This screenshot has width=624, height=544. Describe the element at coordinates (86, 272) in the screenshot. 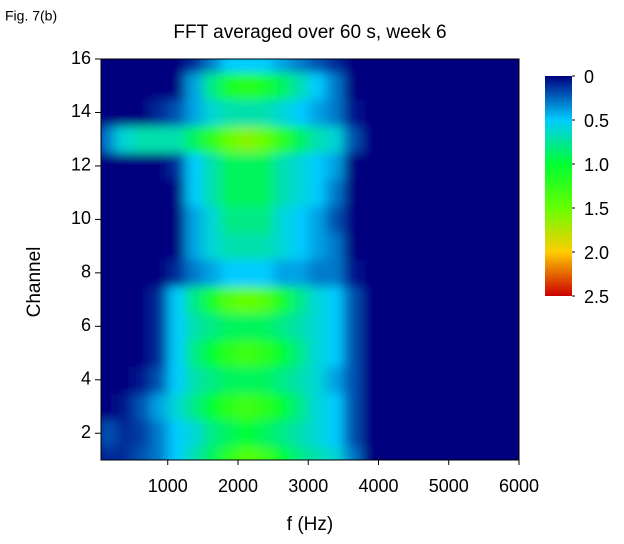

I see `y-tick-label: 8` at that location.